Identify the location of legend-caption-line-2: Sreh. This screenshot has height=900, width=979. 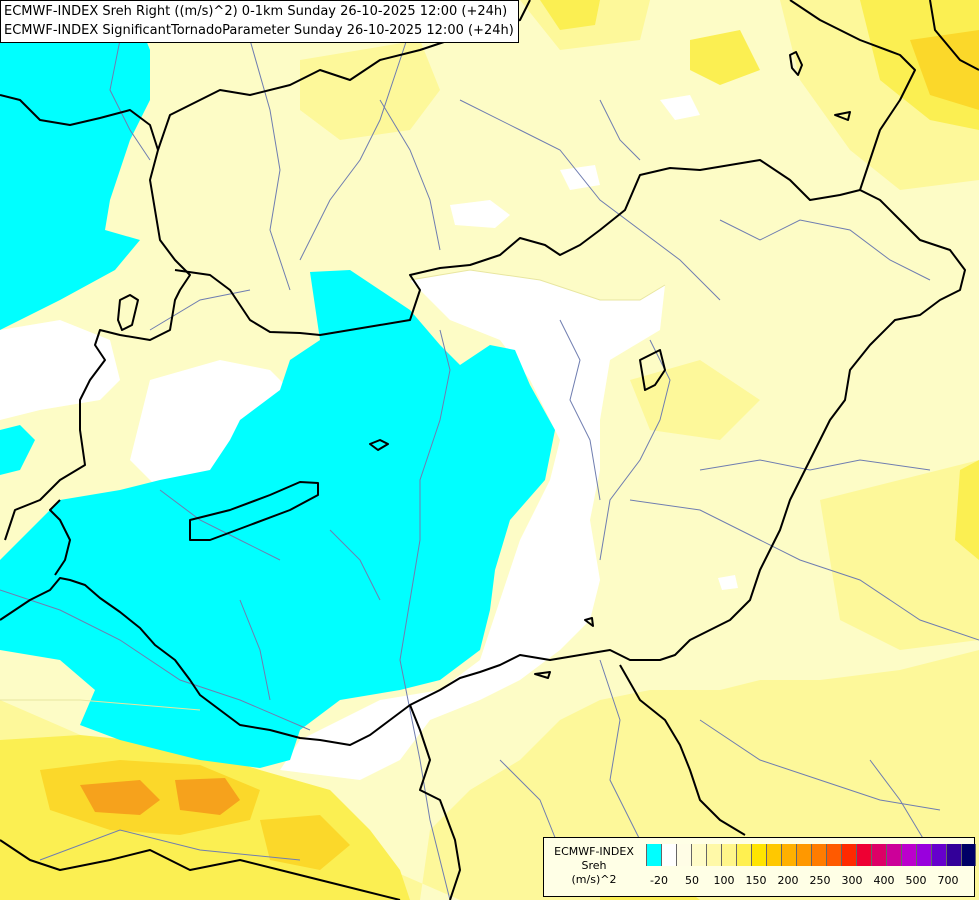
(594, 865).